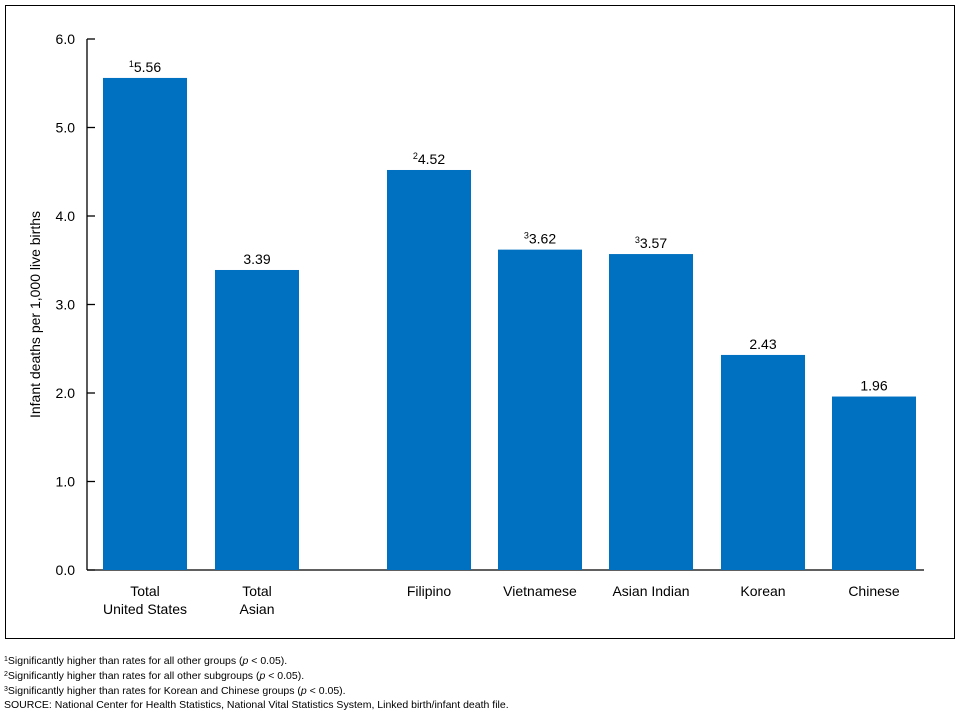  I want to click on y-tick-label: 6.0, so click(66, 39).